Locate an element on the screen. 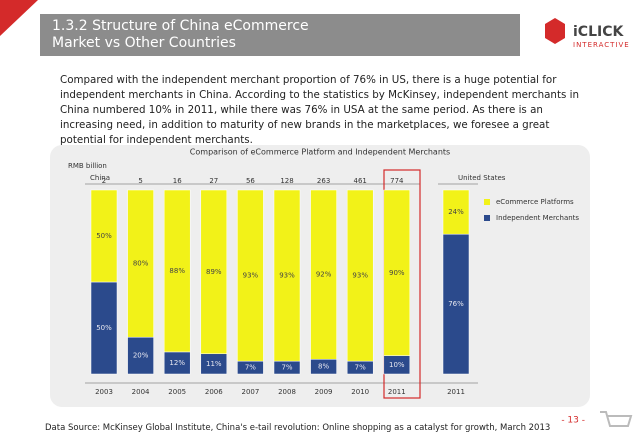  logo-sub: INTERACTIVE is located at coordinates (601, 45).